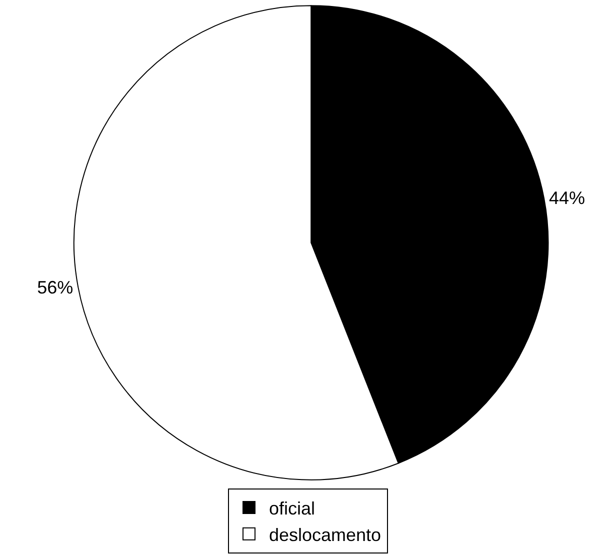  I want to click on data-label: 56%, so click(55, 288).